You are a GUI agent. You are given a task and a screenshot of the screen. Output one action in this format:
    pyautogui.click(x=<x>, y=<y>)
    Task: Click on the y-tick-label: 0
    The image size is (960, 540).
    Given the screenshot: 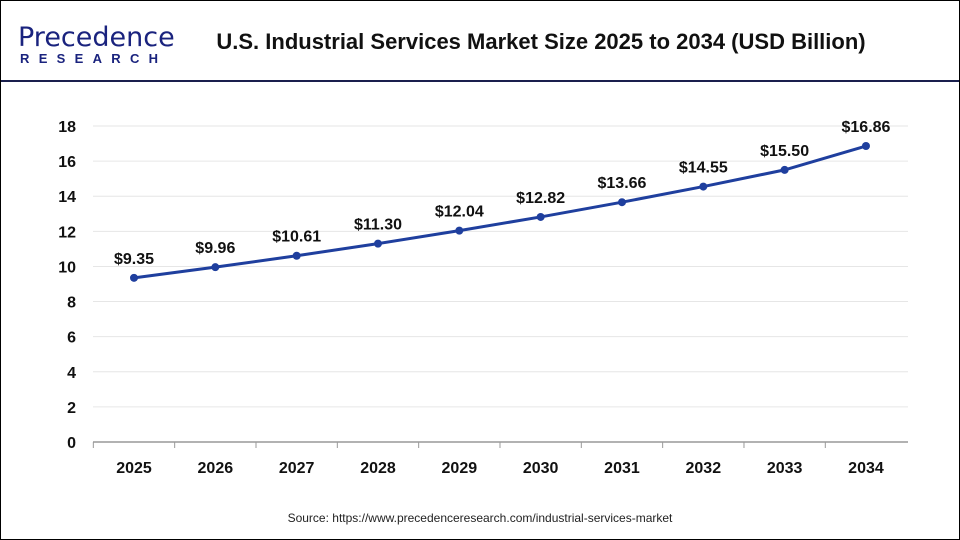 What is the action you would take?
    pyautogui.click(x=71, y=443)
    